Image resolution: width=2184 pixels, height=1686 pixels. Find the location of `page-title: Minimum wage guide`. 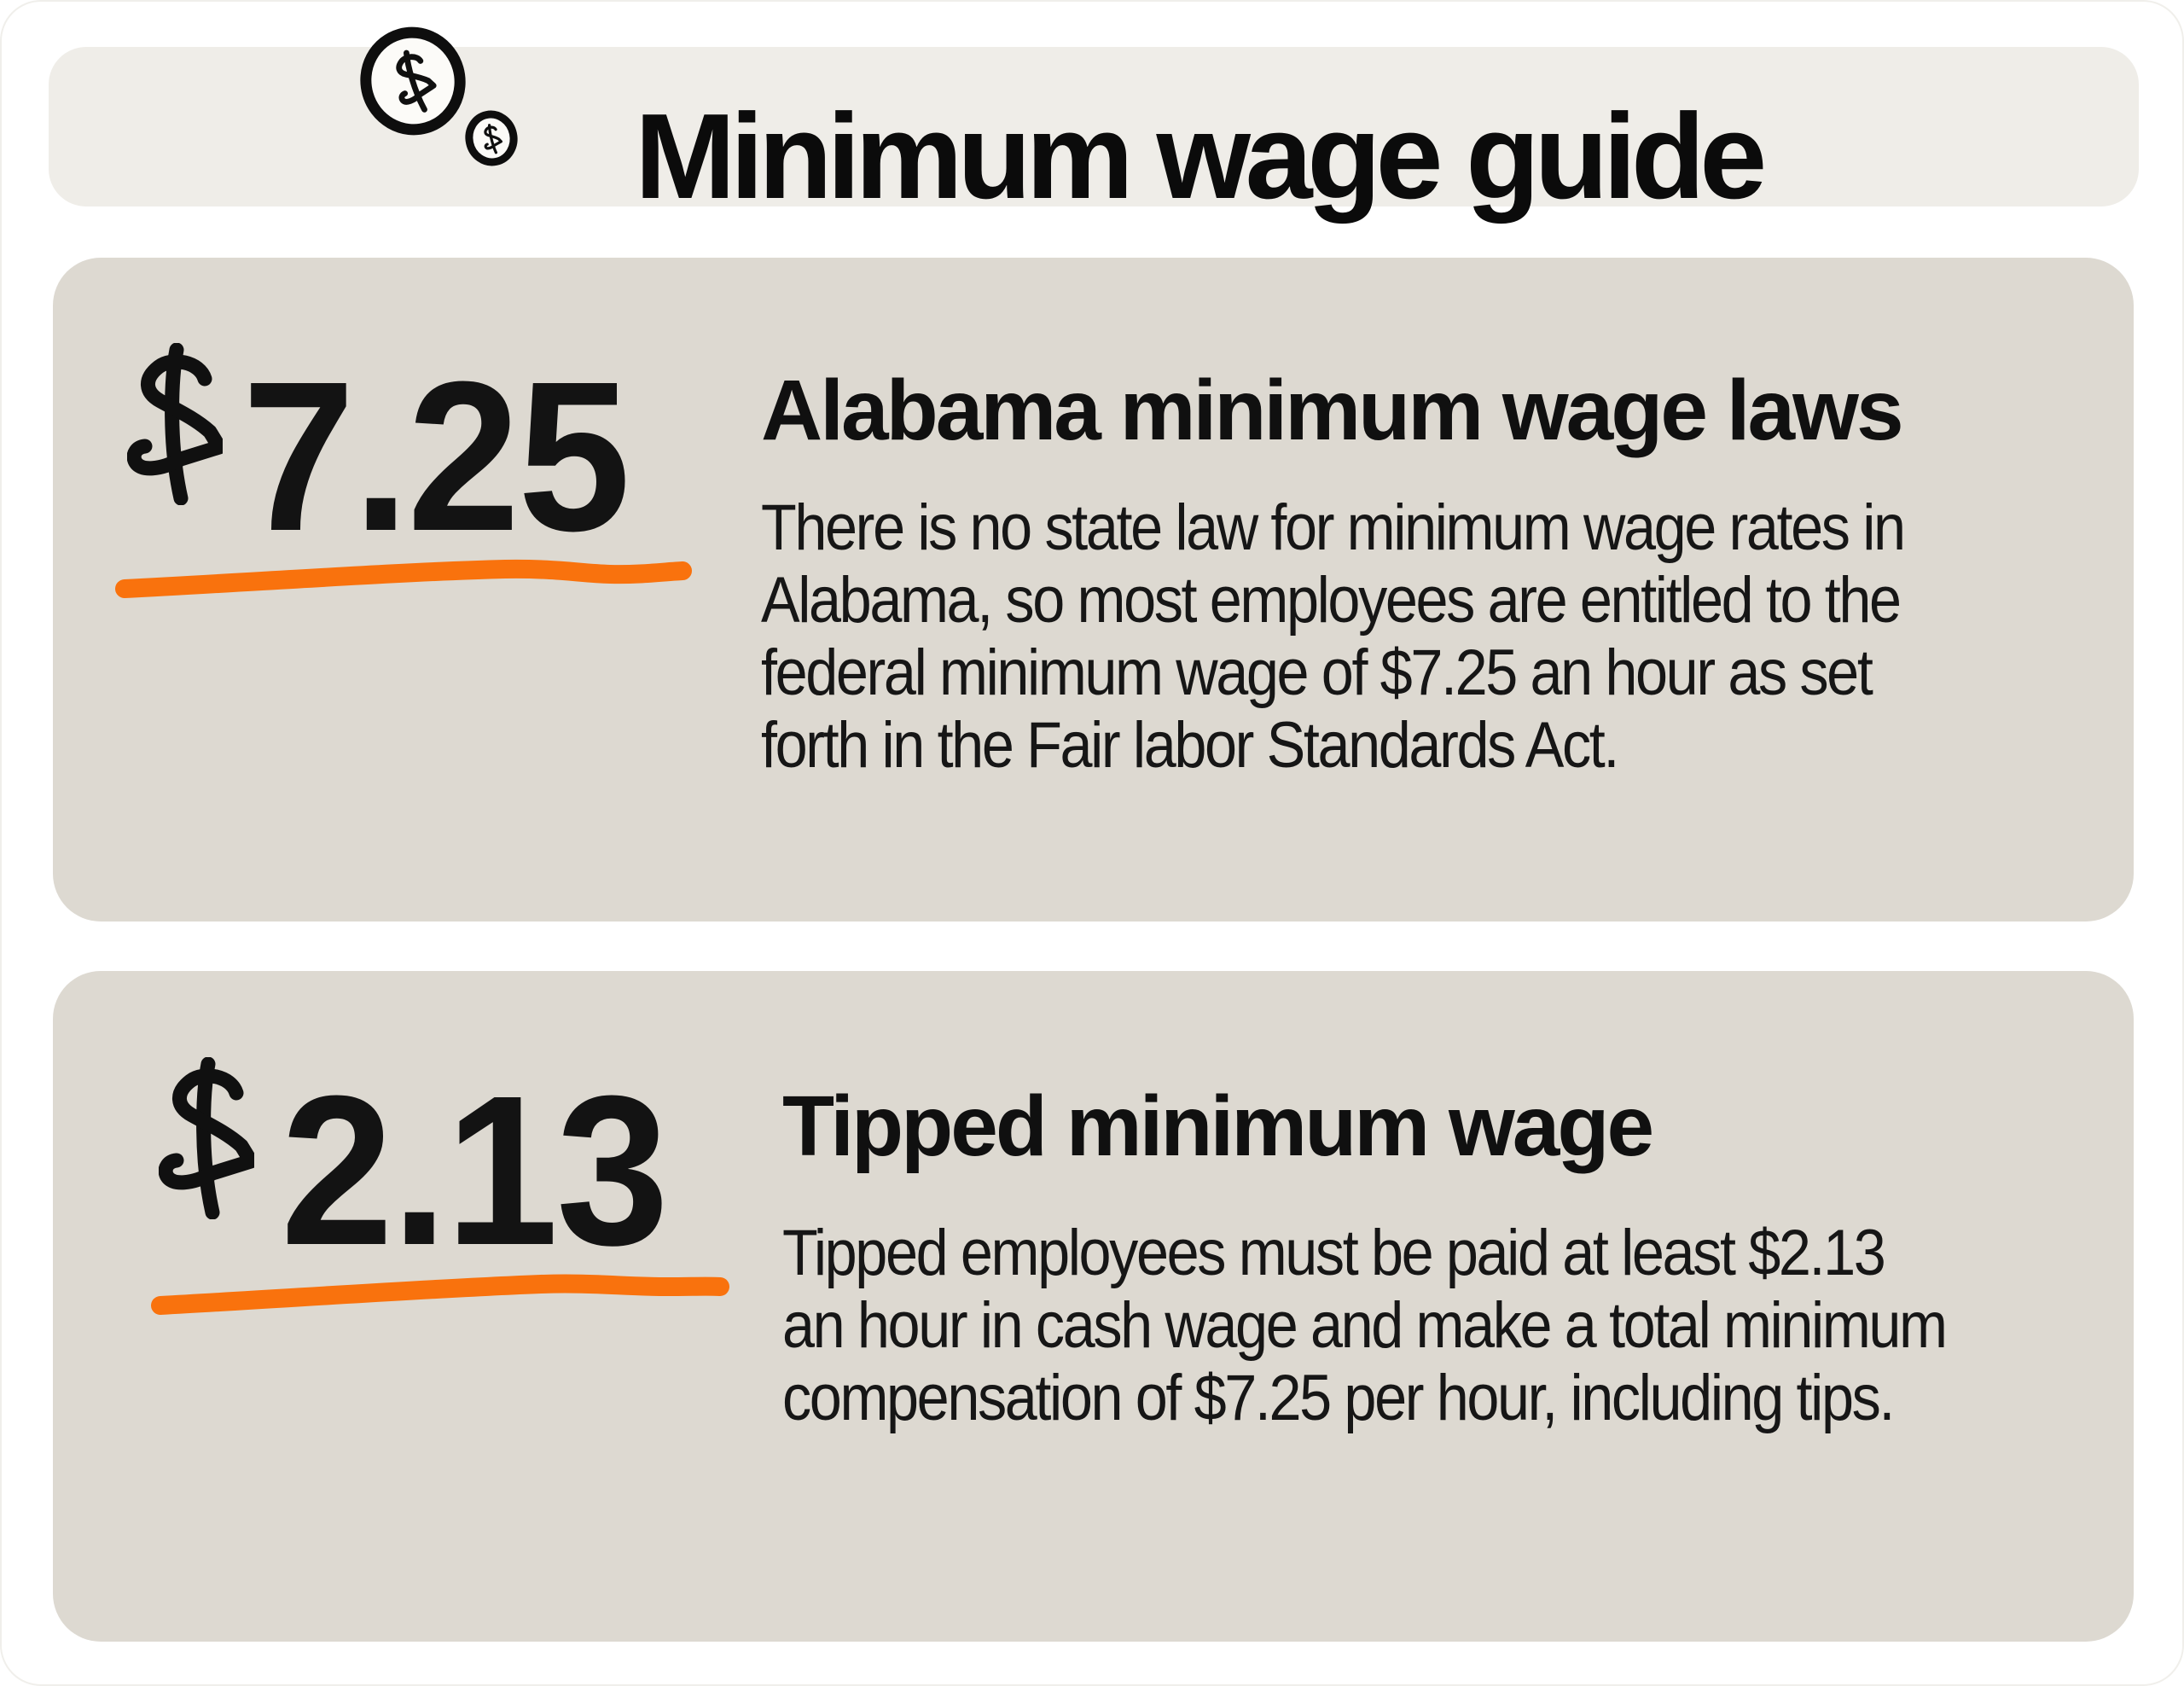

page-title: Minimum wage guide is located at coordinates (1201, 156).